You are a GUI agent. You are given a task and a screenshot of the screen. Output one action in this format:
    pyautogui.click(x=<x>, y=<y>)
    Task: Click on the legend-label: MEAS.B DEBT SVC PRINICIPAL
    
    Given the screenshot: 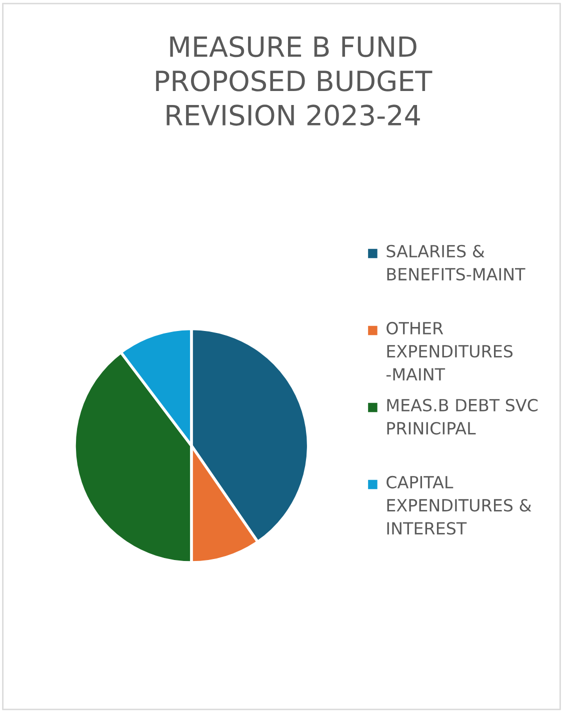 What is the action you would take?
    pyautogui.click(x=462, y=416)
    